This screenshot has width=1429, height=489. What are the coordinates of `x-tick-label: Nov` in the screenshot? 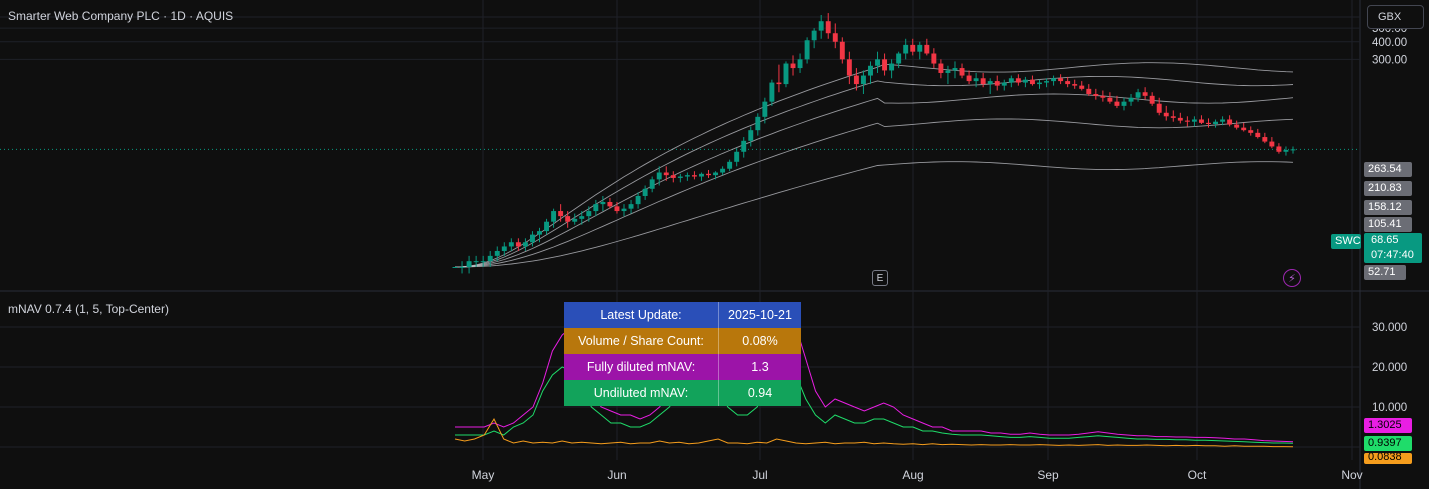 It's located at (1351, 475).